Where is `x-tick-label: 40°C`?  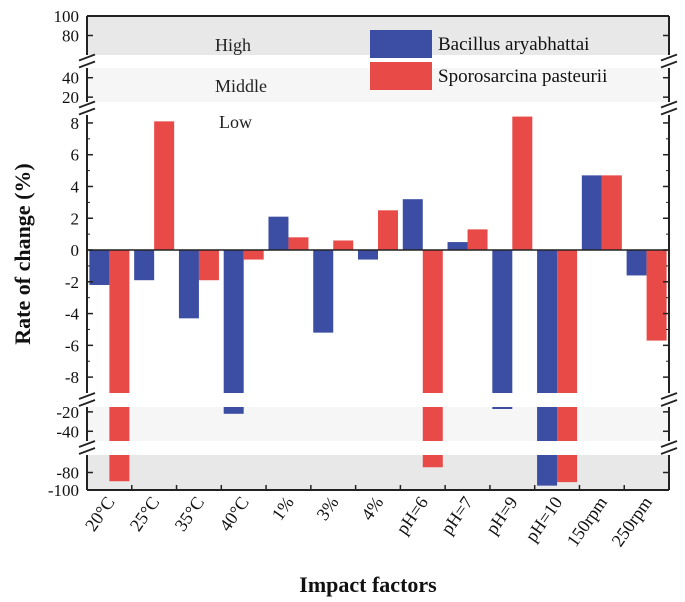 x-tick-label: 40°C is located at coordinates (234, 514).